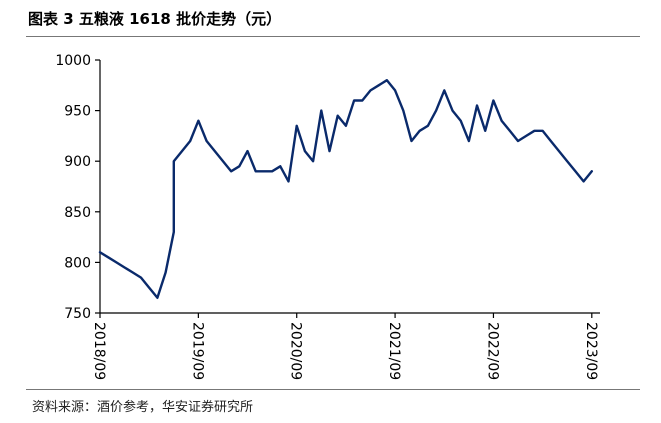  Describe the element at coordinates (99, 351) in the screenshot. I see `x-tick-label: 2018/09` at that location.